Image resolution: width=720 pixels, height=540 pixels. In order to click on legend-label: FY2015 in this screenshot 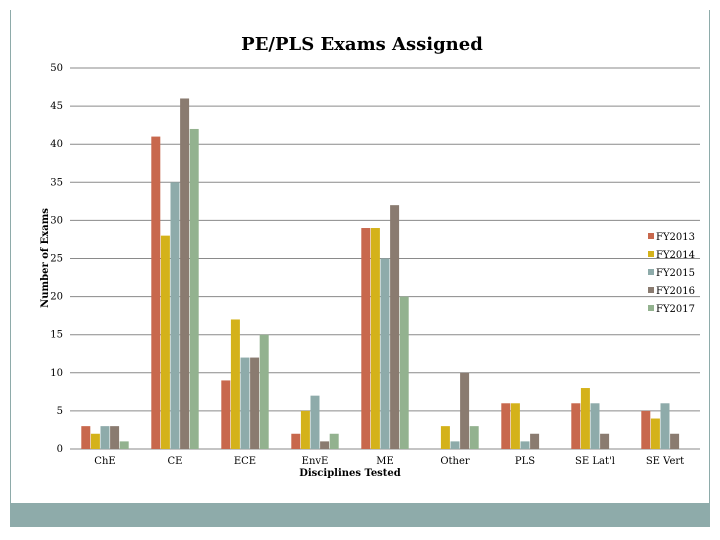, I will do `click(675, 273)`.